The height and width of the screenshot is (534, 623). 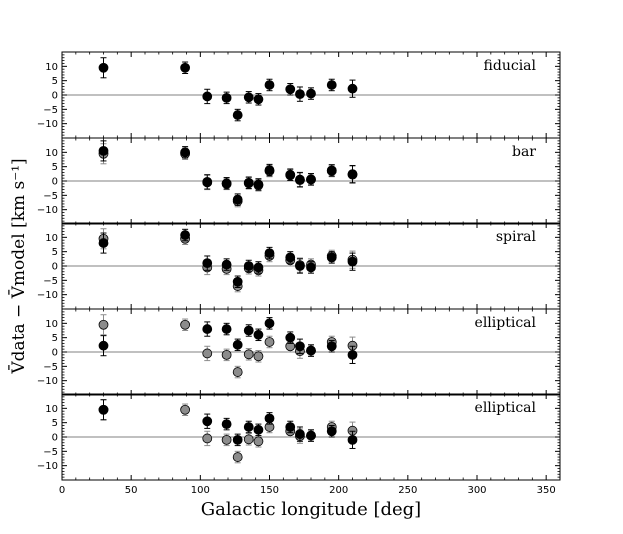 I want to click on panel-label: bar, so click(x=524, y=152).